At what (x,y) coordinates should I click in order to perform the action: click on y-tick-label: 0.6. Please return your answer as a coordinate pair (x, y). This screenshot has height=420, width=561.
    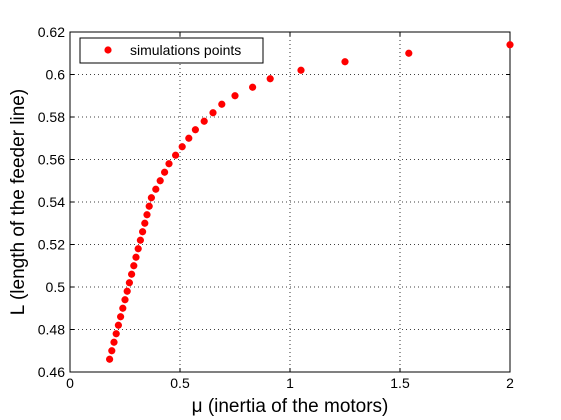
    Looking at the image, I should click on (56, 75).